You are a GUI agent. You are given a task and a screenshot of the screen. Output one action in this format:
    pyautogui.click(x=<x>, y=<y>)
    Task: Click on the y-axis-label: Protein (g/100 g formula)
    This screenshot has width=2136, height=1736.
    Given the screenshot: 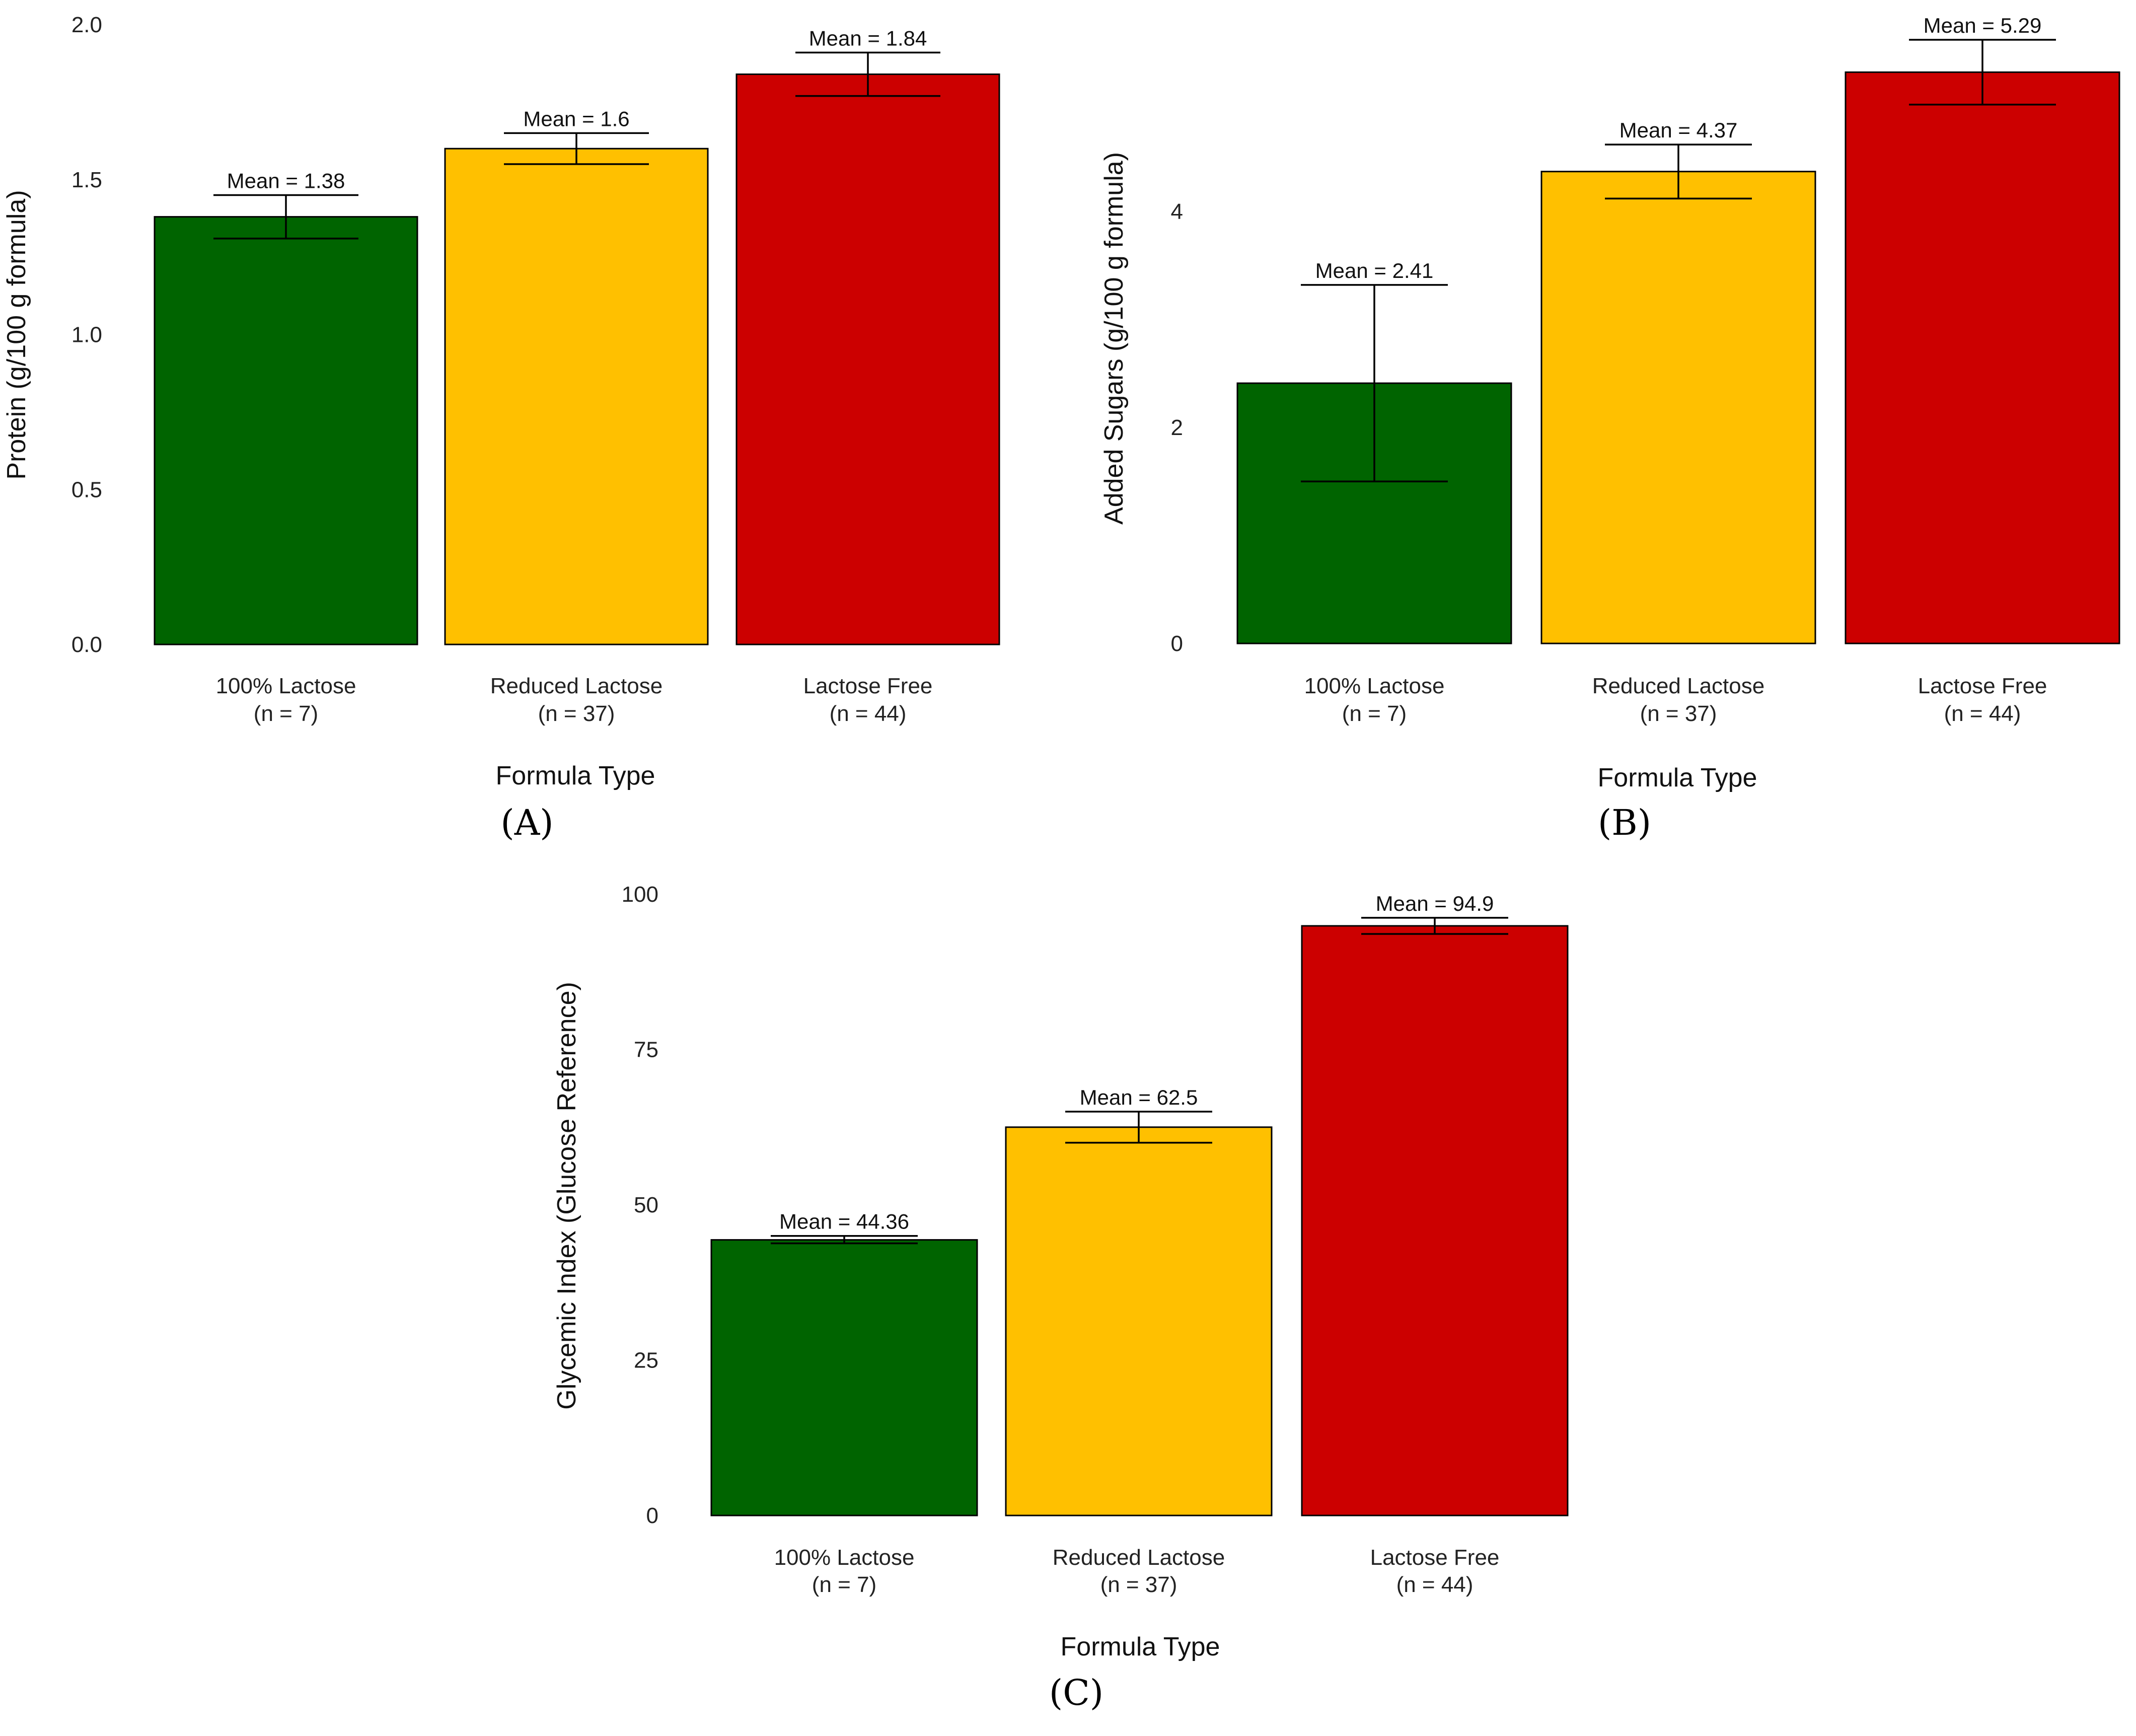 What is the action you would take?
    pyautogui.click(x=16, y=335)
    